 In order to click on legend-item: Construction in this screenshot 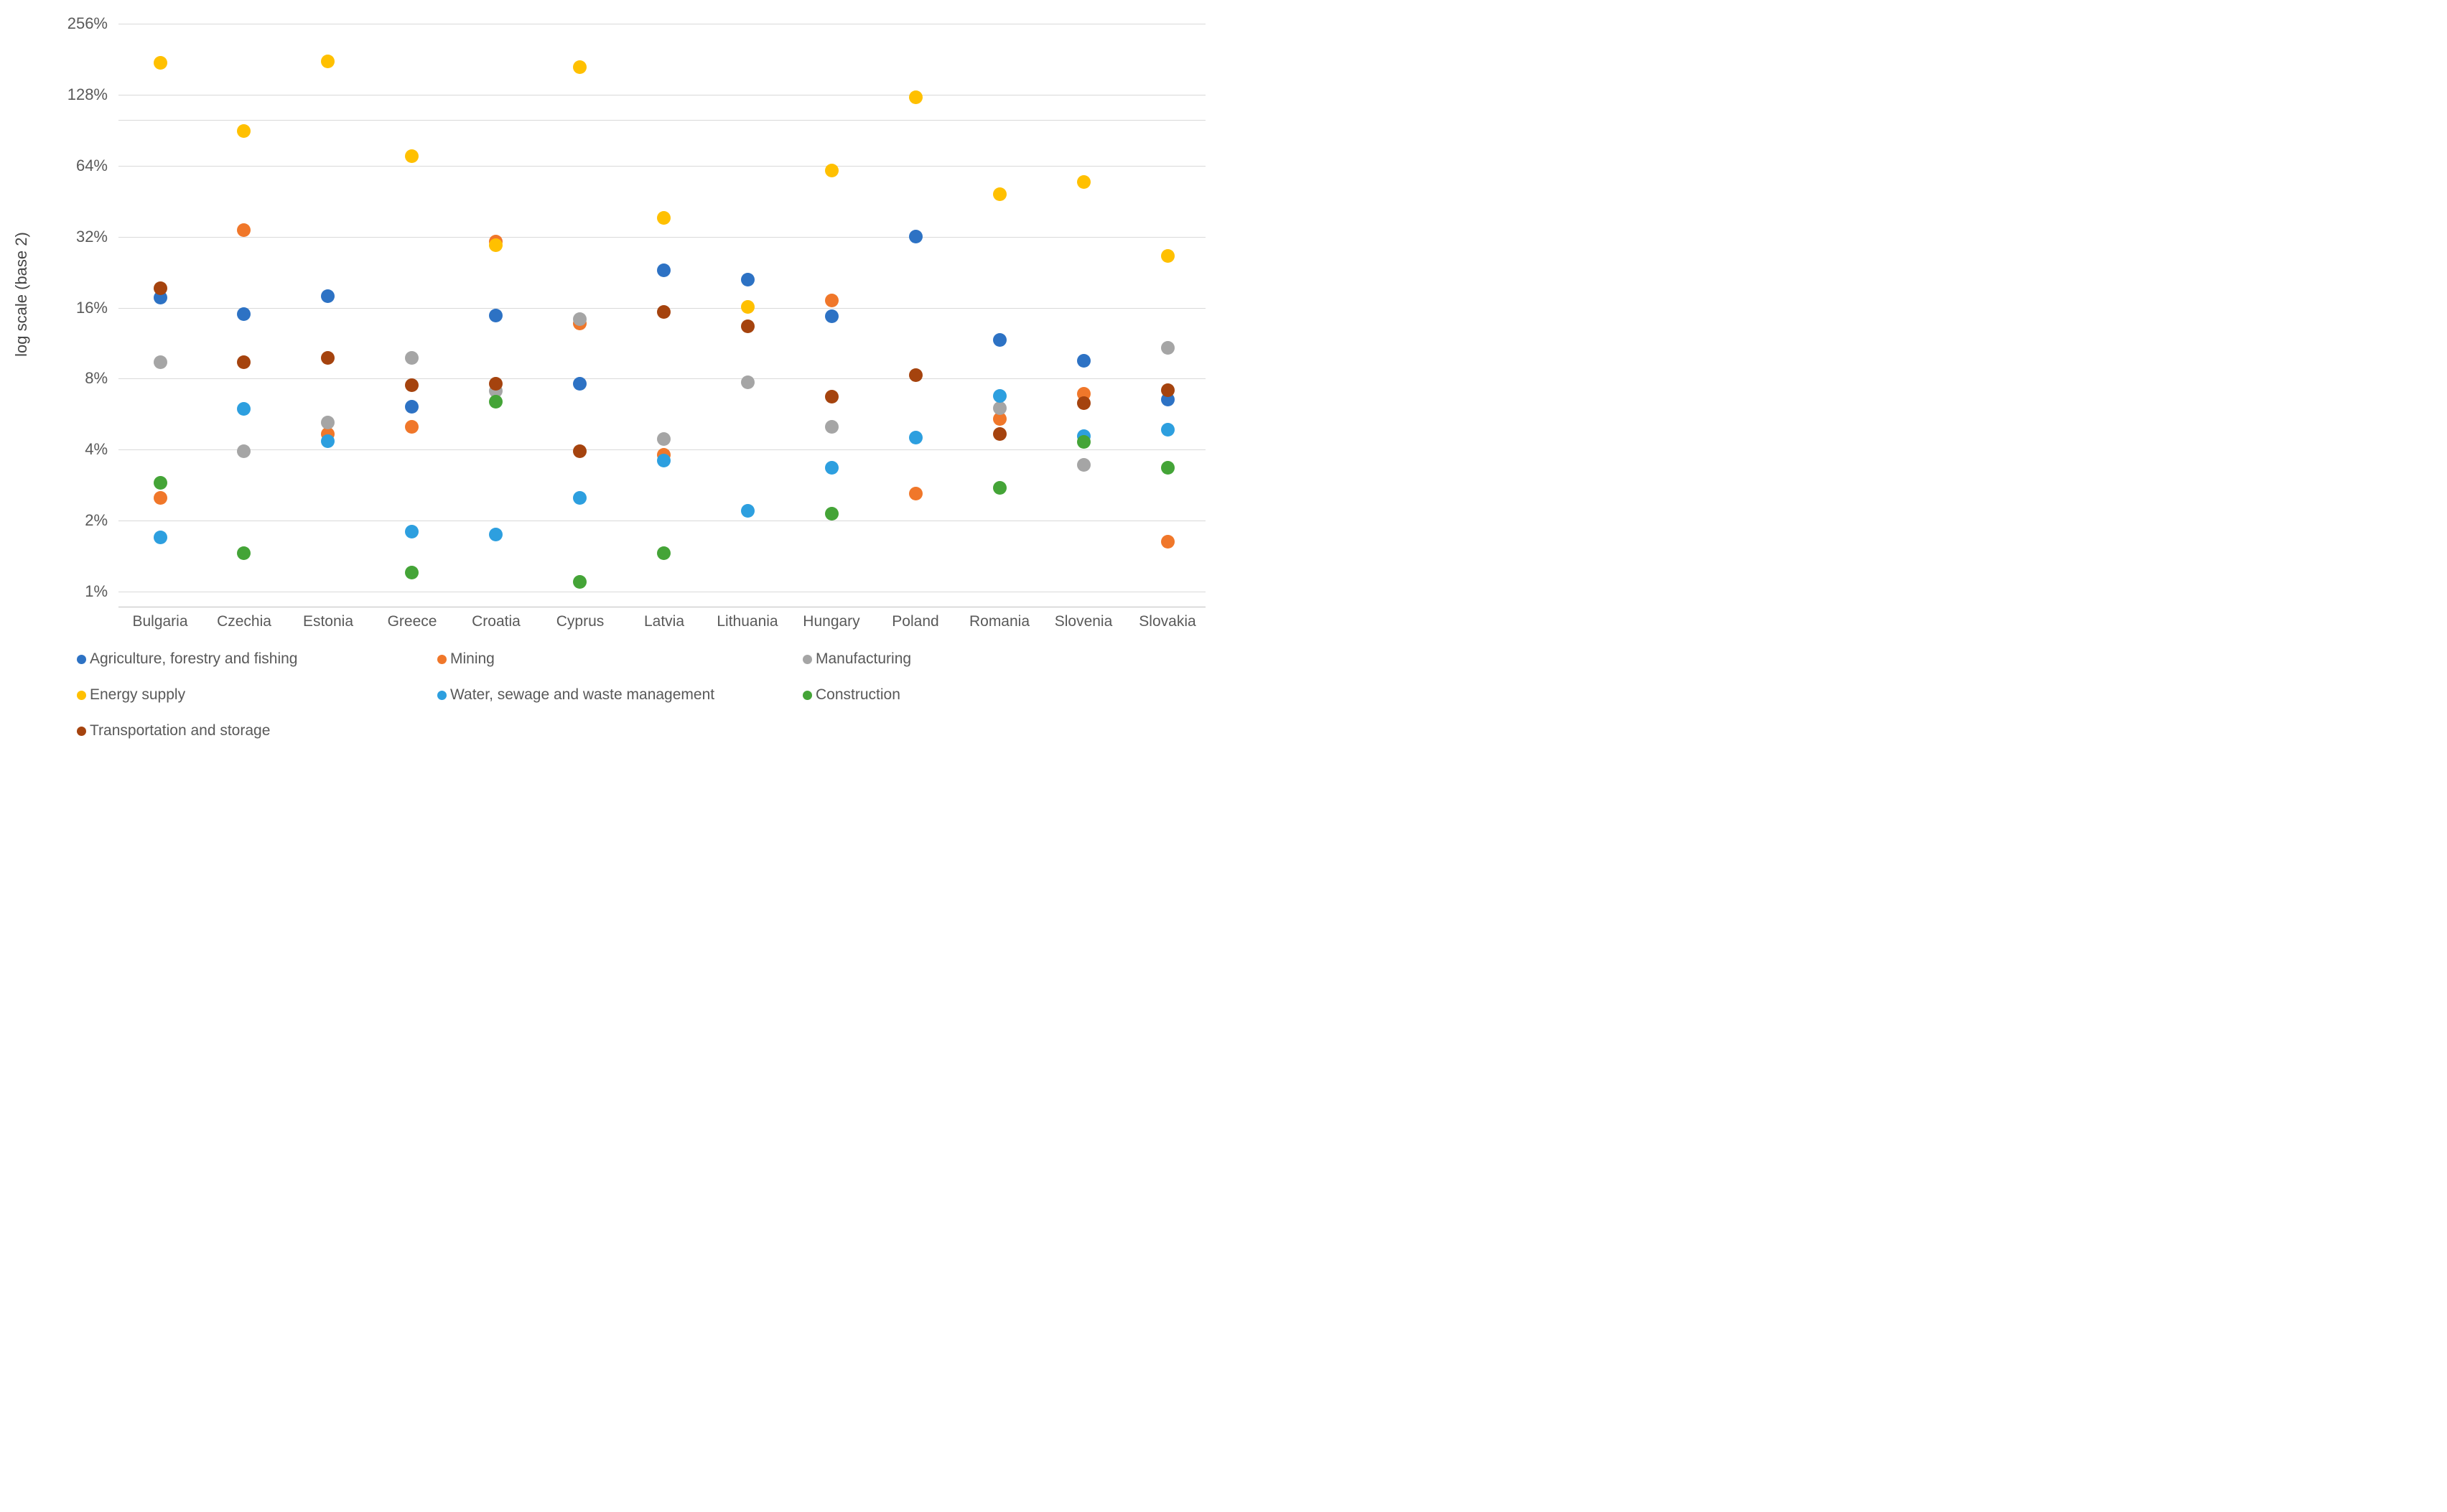, I will do `click(851, 695)`.